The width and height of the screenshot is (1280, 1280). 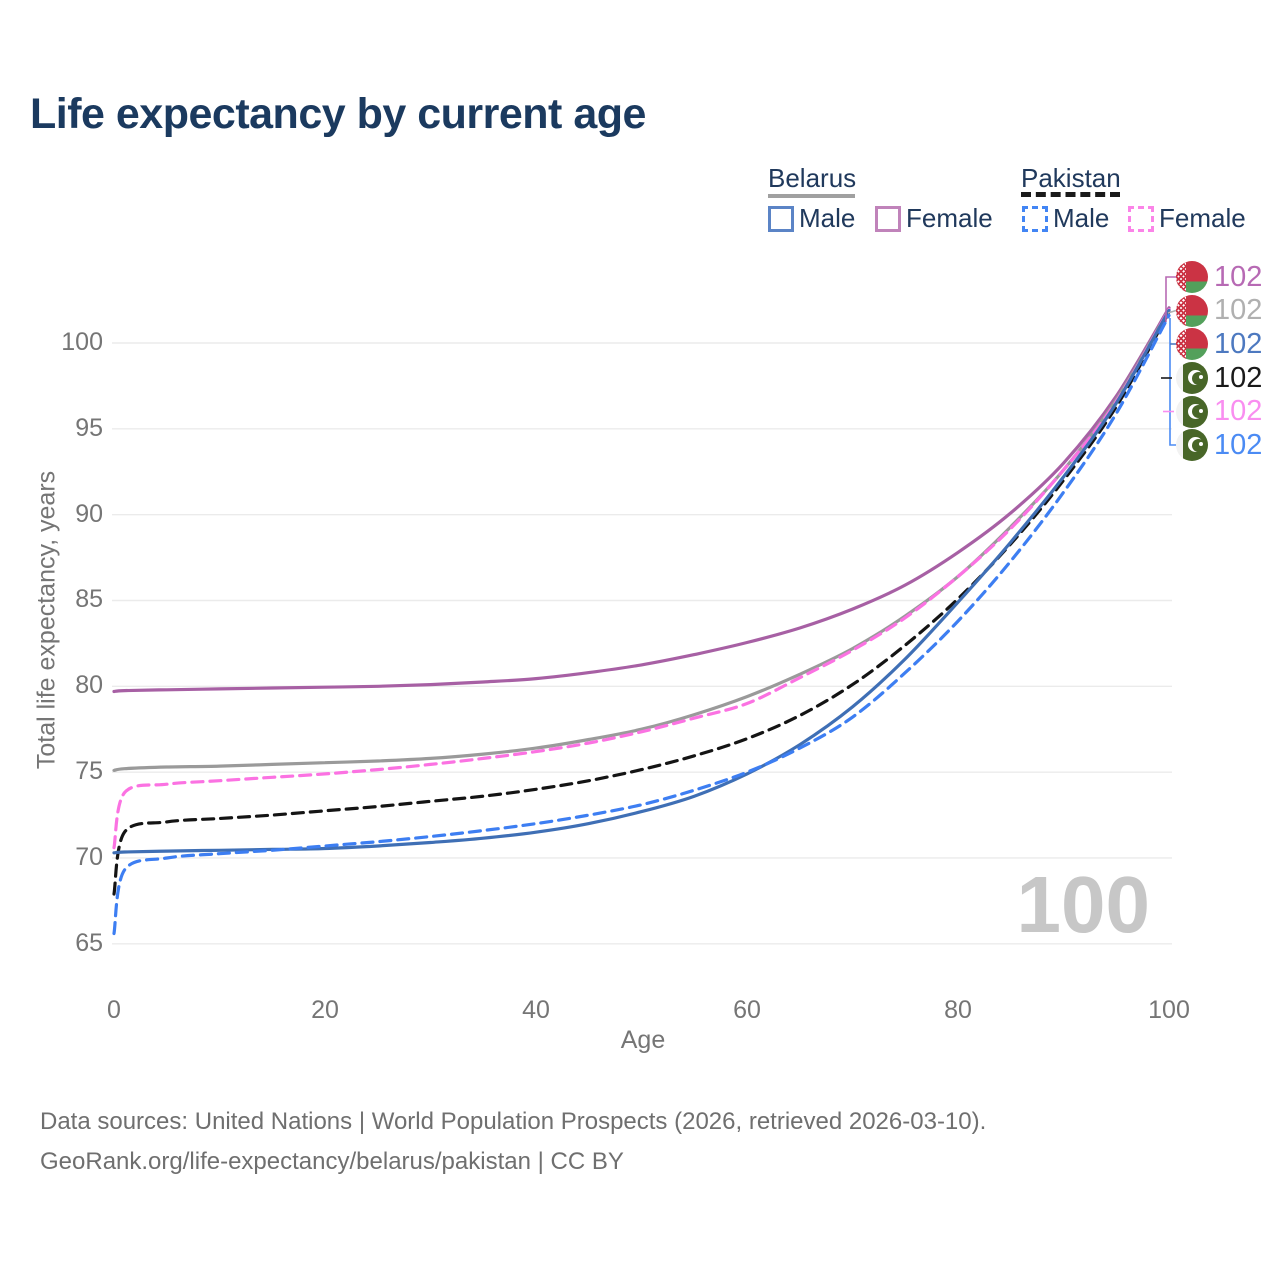 What do you see at coordinates (1083, 904) in the screenshot?
I see `current-age-watermark: 100` at bounding box center [1083, 904].